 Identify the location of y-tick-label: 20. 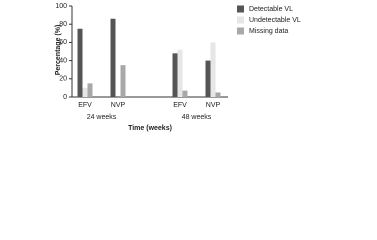
(63, 79).